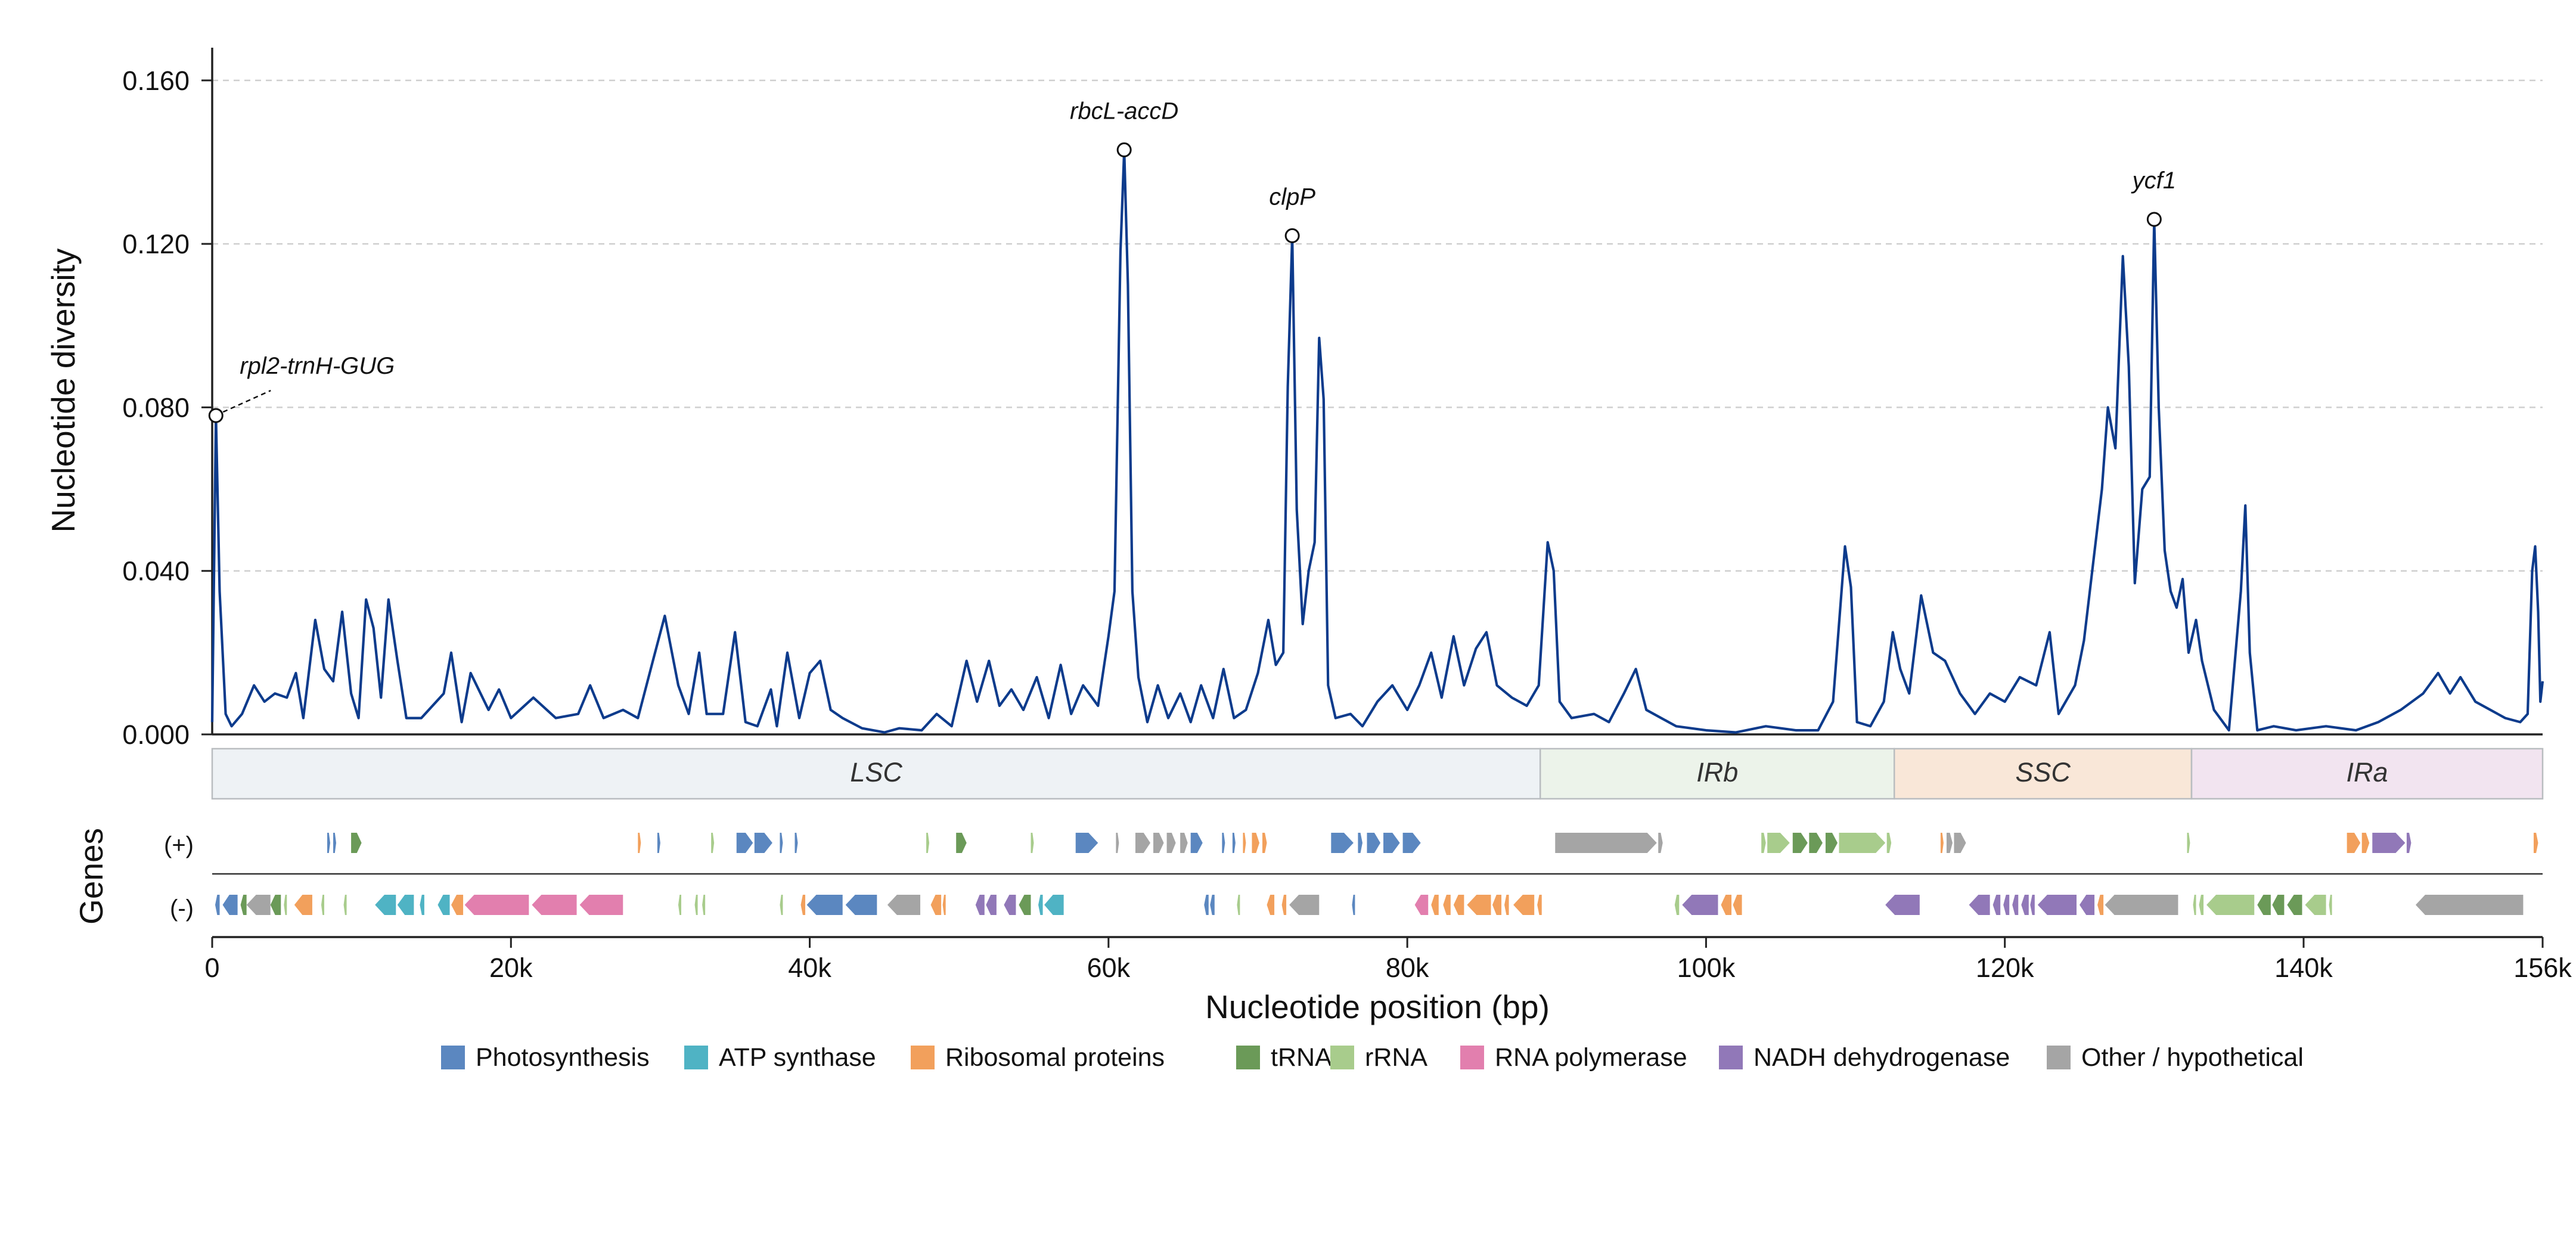  What do you see at coordinates (1302, 1057) in the screenshot?
I see `legend-label: tRNA` at bounding box center [1302, 1057].